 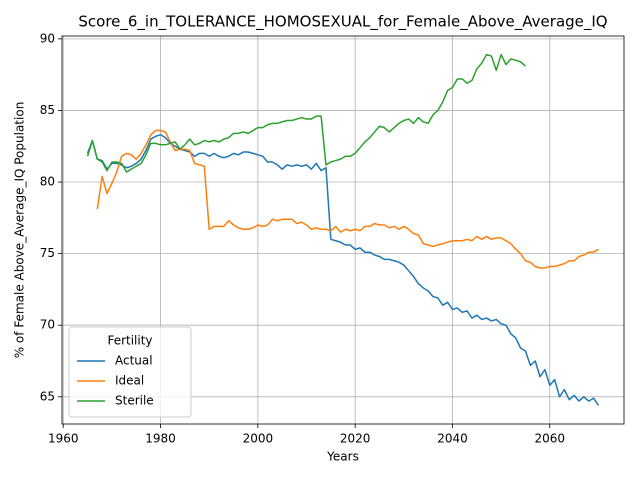 I want to click on legend-box, so click(x=130, y=372).